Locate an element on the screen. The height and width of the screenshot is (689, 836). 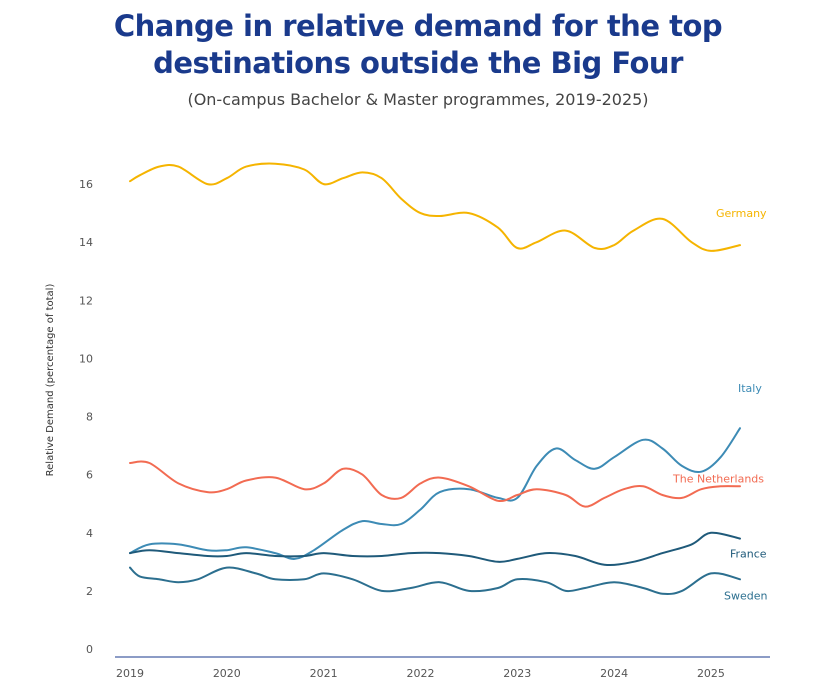
series-label-layer: Germany Italy The Netherlands France Sweden is located at coordinates (719, 404).